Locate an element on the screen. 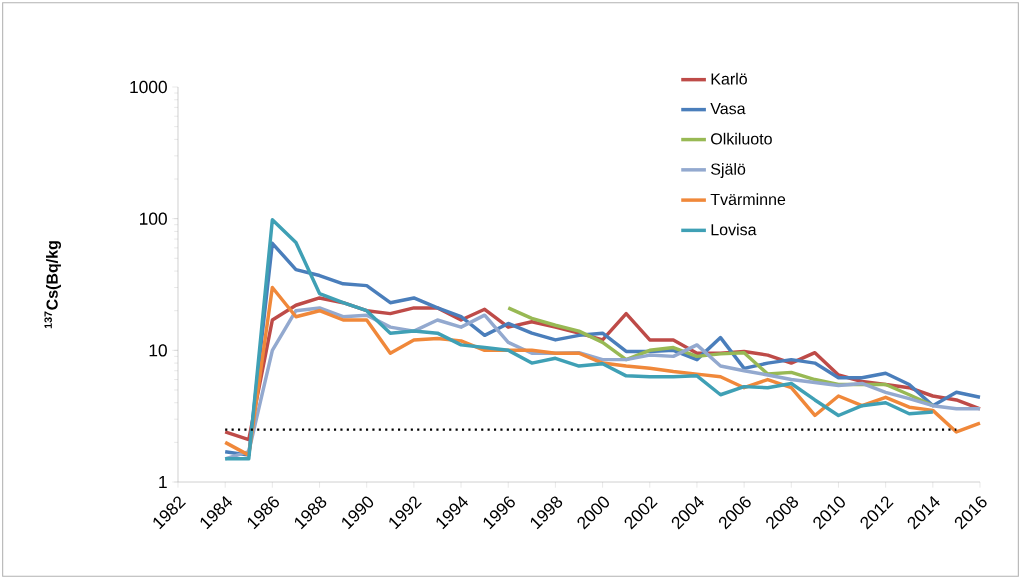 The height and width of the screenshot is (579, 1021). legend-label: Olkiluoto is located at coordinates (741, 138).